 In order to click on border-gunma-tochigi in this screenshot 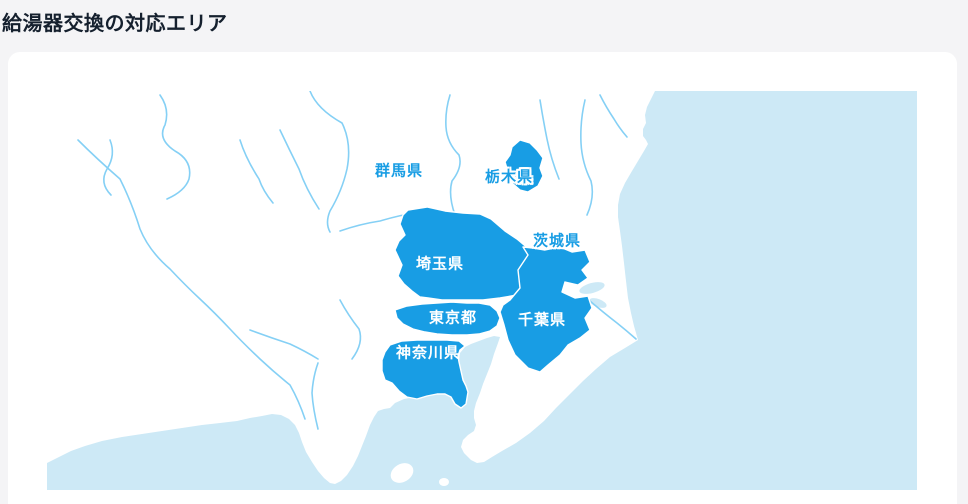, I will do `click(453, 155)`.